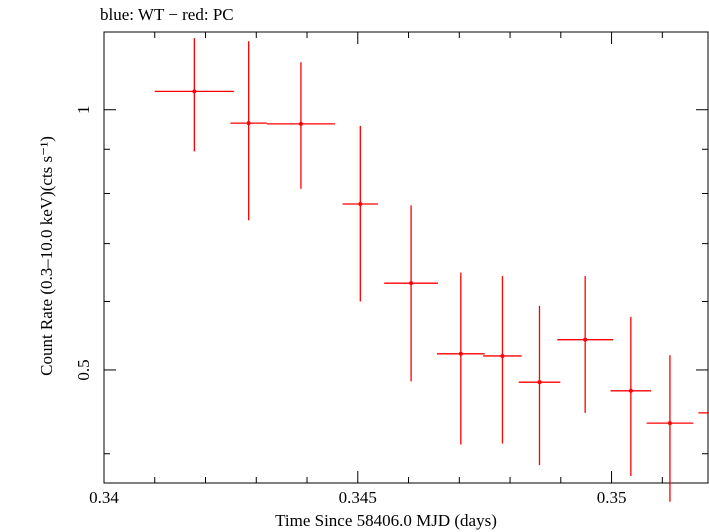 The height and width of the screenshot is (532, 709). I want to click on x-tick-label: 0.35, so click(612, 497).